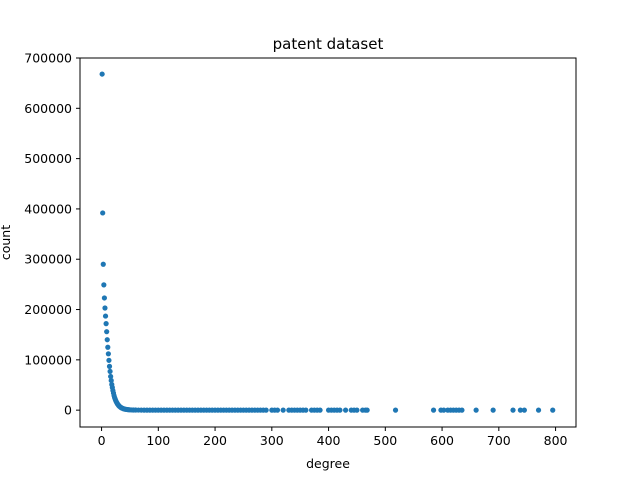 This screenshot has height=480, width=640. What do you see at coordinates (158, 440) in the screenshot?
I see `x-tick-label: 100` at bounding box center [158, 440].